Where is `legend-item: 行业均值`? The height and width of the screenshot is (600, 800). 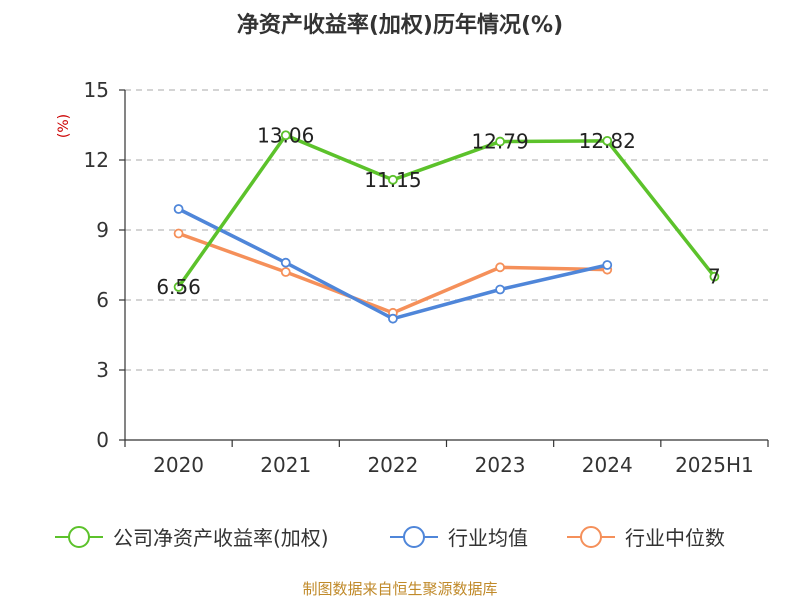 legend-item: 行业均值 is located at coordinates (459, 538).